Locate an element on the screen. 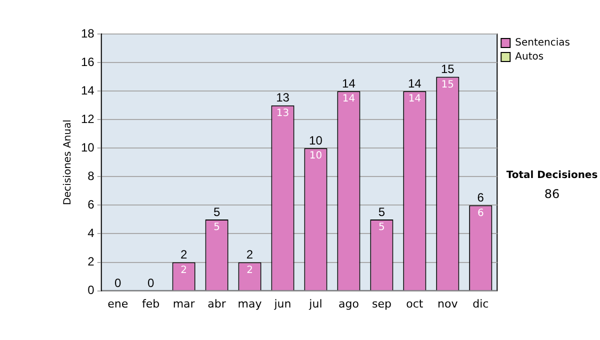 The image size is (600, 340). x-tick-label: may is located at coordinates (250, 303).